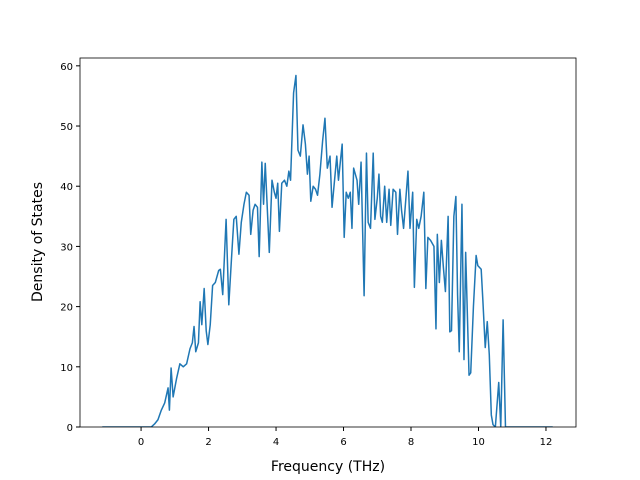 This screenshot has height=480, width=640. I want to click on y-tick-label: 50, so click(66, 127).